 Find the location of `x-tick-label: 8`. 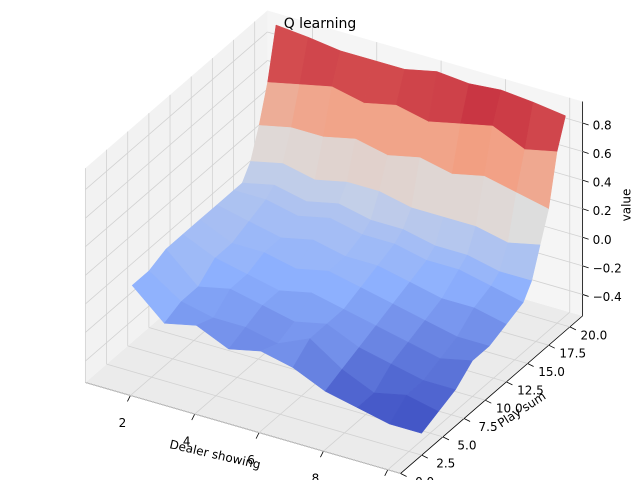

x-tick-label: 8 is located at coordinates (316, 476).